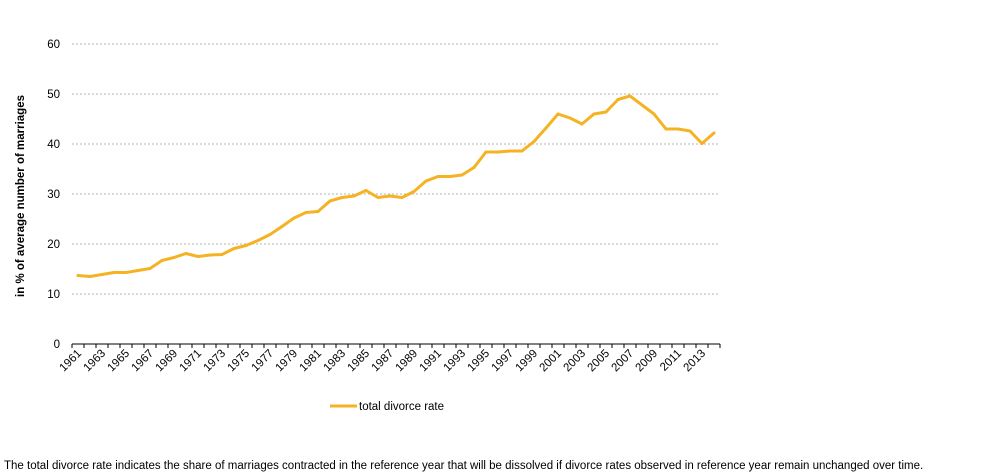  I want to click on data-point-1972, so click(210, 255).